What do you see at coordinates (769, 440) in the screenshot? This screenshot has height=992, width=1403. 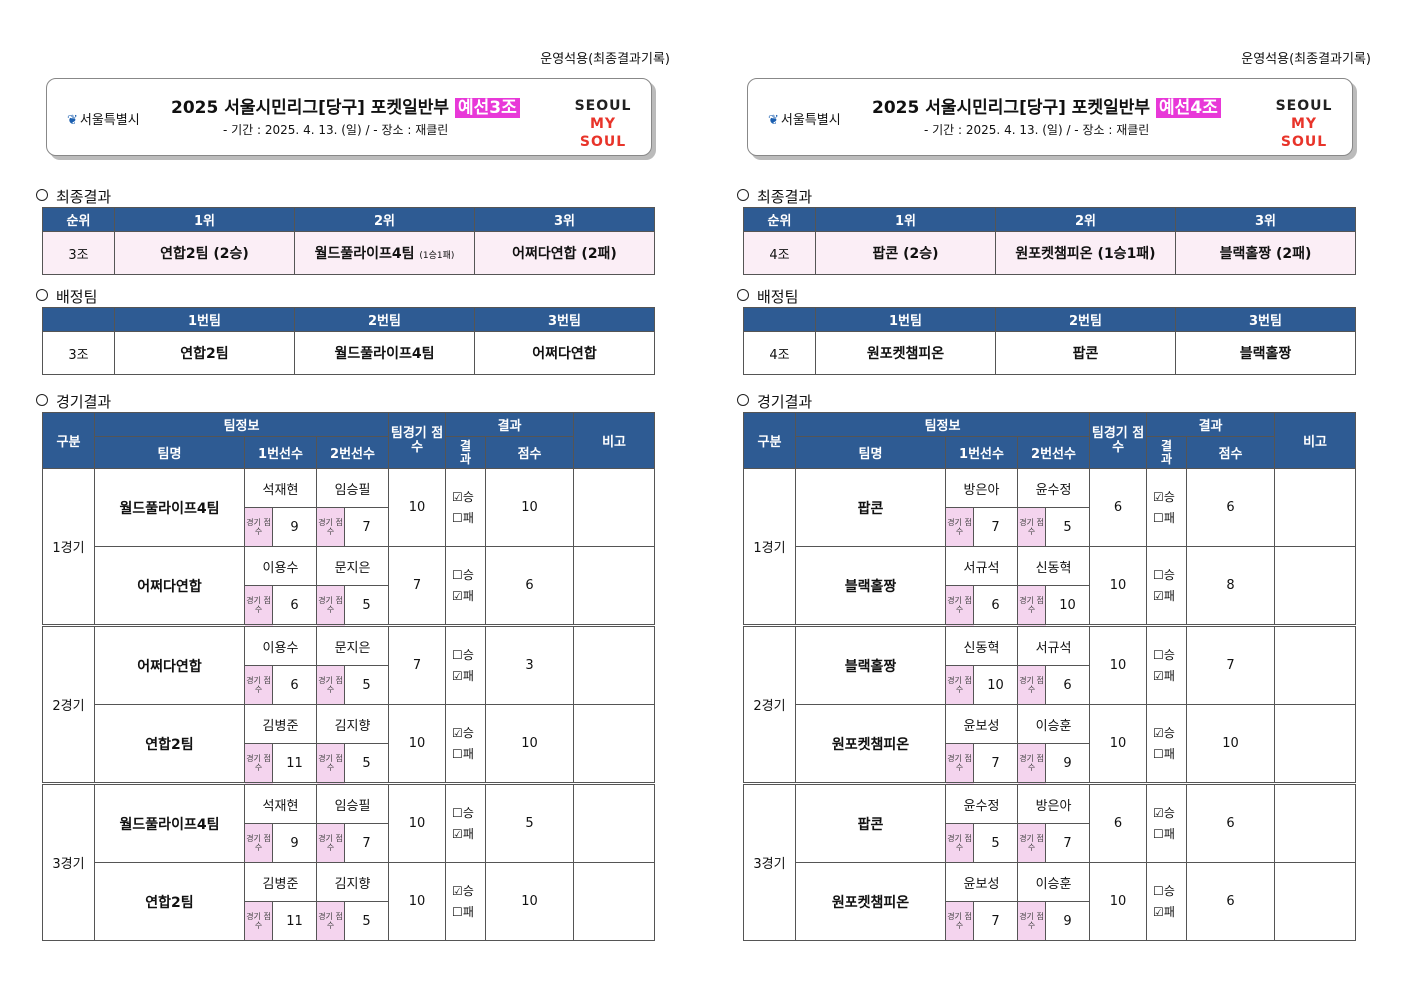 I see `header-category: 구분` at bounding box center [769, 440].